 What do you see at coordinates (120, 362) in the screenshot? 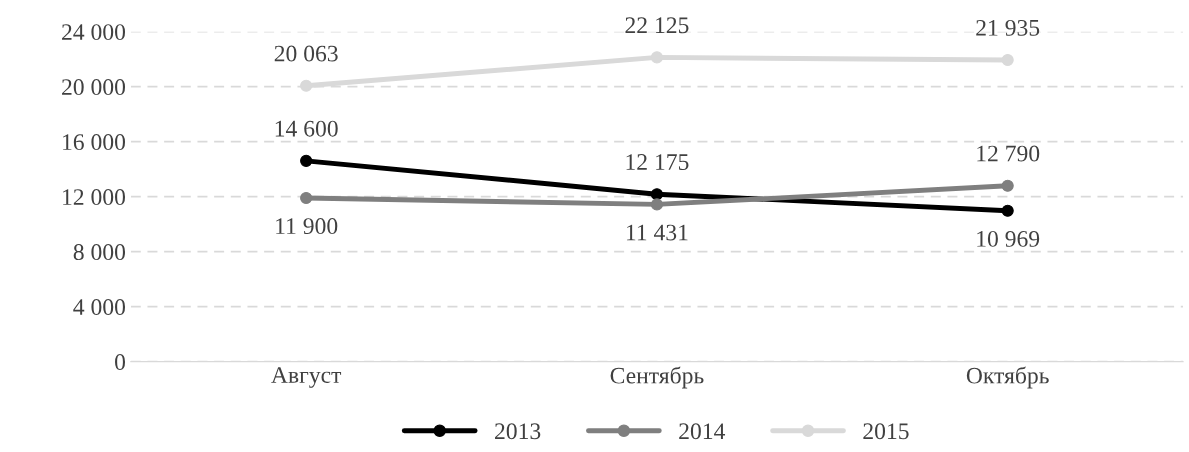
I see `y-tick-label: 0` at bounding box center [120, 362].